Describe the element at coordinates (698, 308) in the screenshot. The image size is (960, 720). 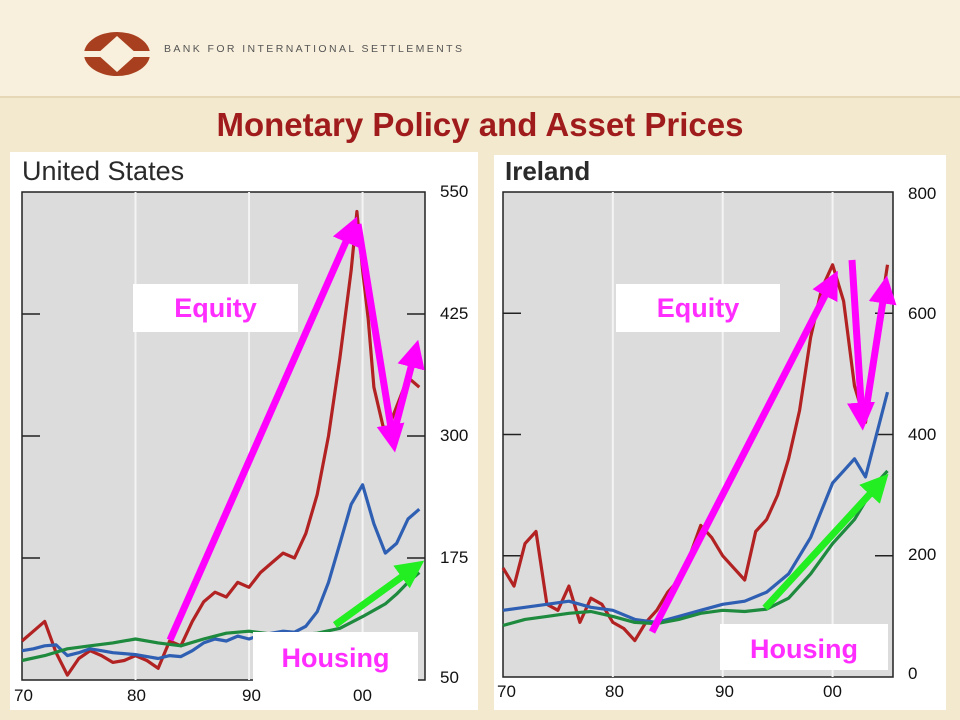
I see `ie-equity-label: Equity` at that location.